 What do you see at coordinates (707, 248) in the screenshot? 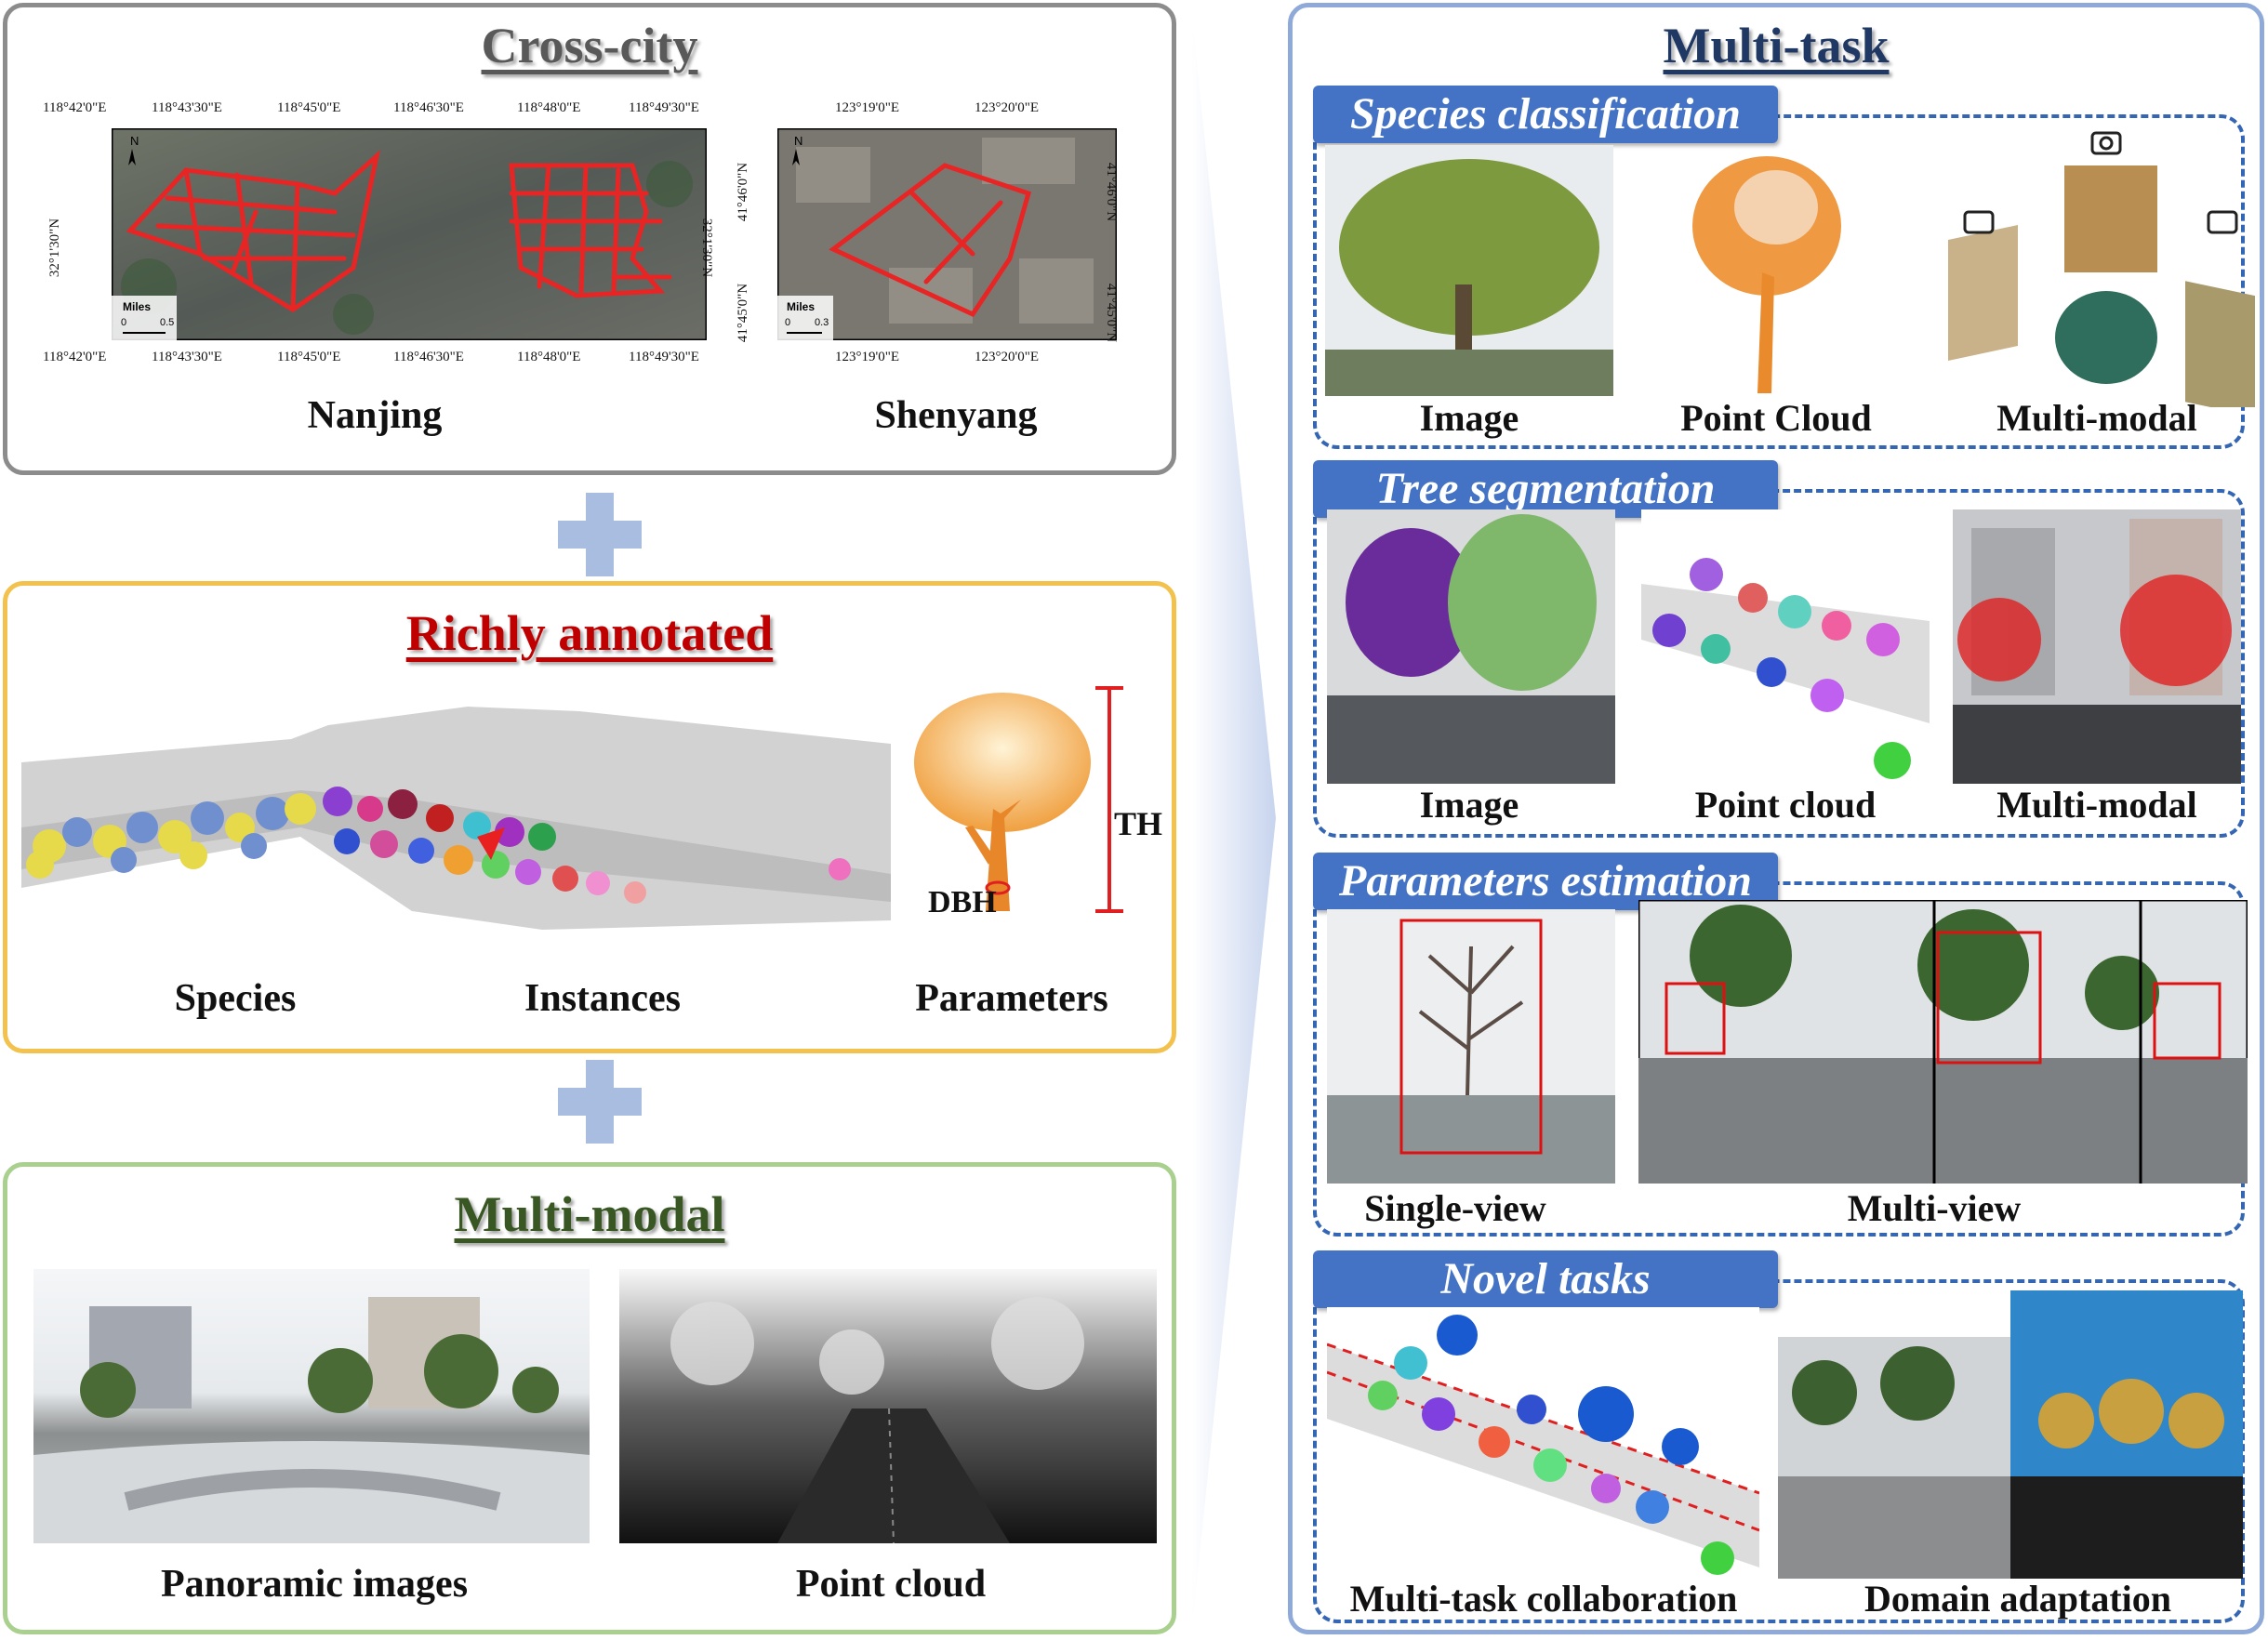
I see `nanjing-right-tick: 32°1'30"N` at bounding box center [707, 248].